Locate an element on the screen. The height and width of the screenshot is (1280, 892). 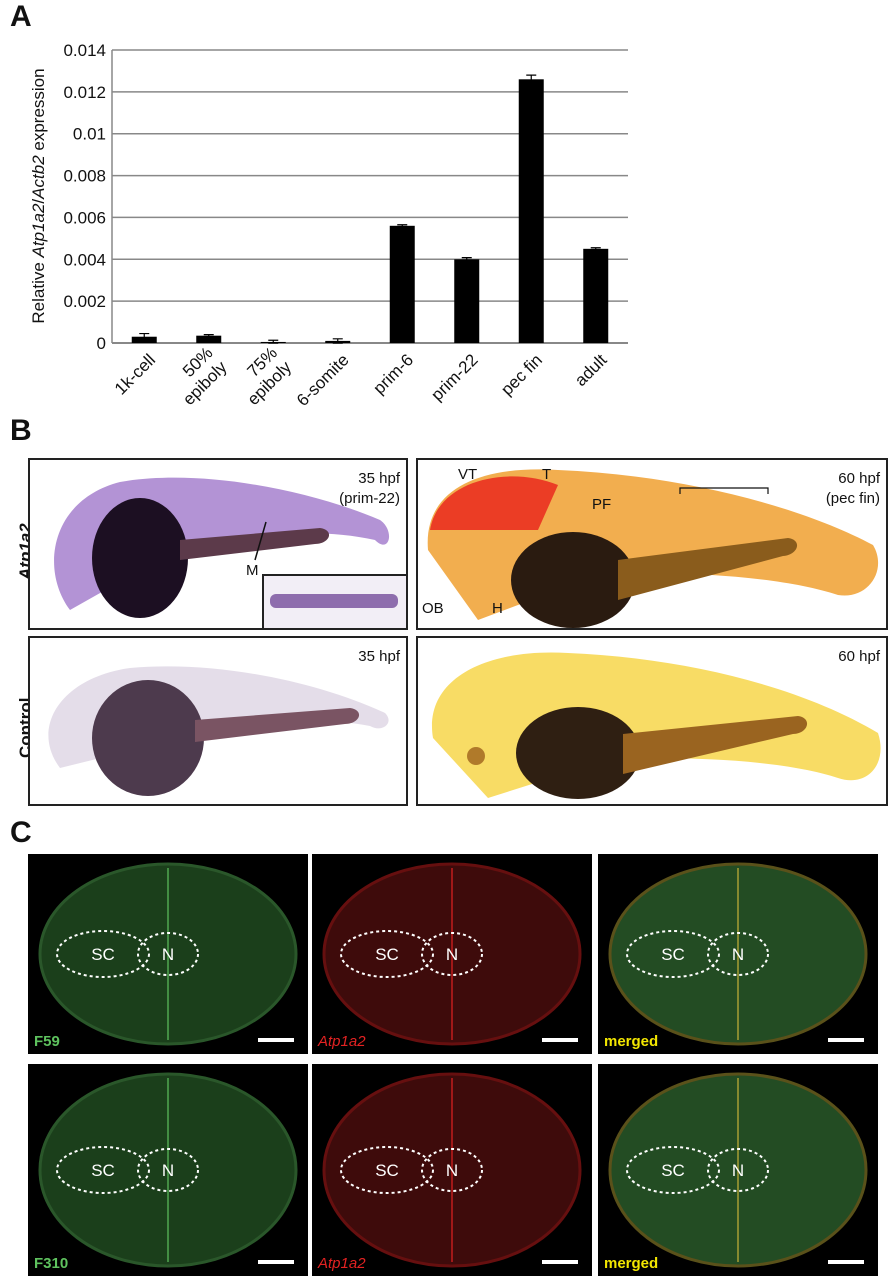
y-tick-label: 0.006 is located at coordinates (84, 217).